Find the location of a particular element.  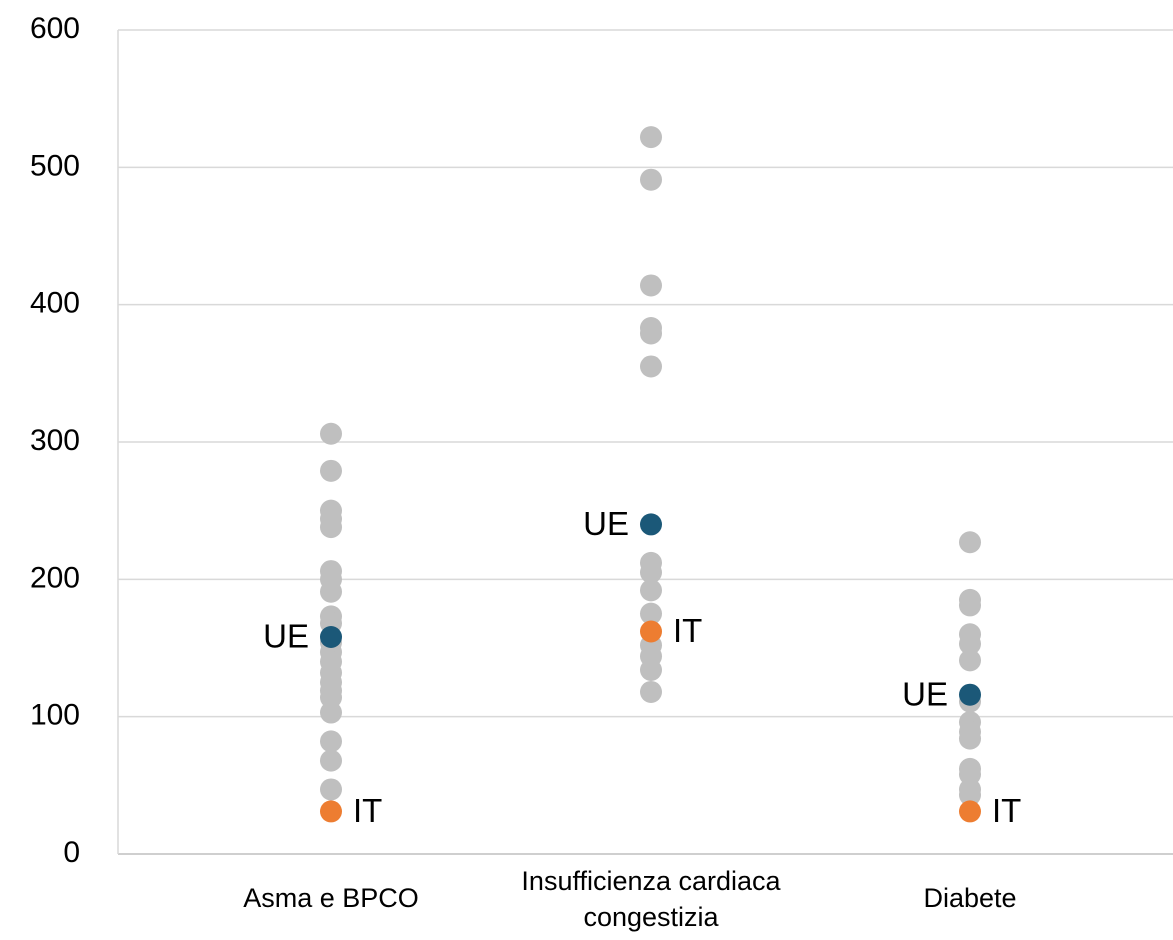

x-tick-label: Insufficienza cardiaca congestizia is located at coordinates (651, 899).